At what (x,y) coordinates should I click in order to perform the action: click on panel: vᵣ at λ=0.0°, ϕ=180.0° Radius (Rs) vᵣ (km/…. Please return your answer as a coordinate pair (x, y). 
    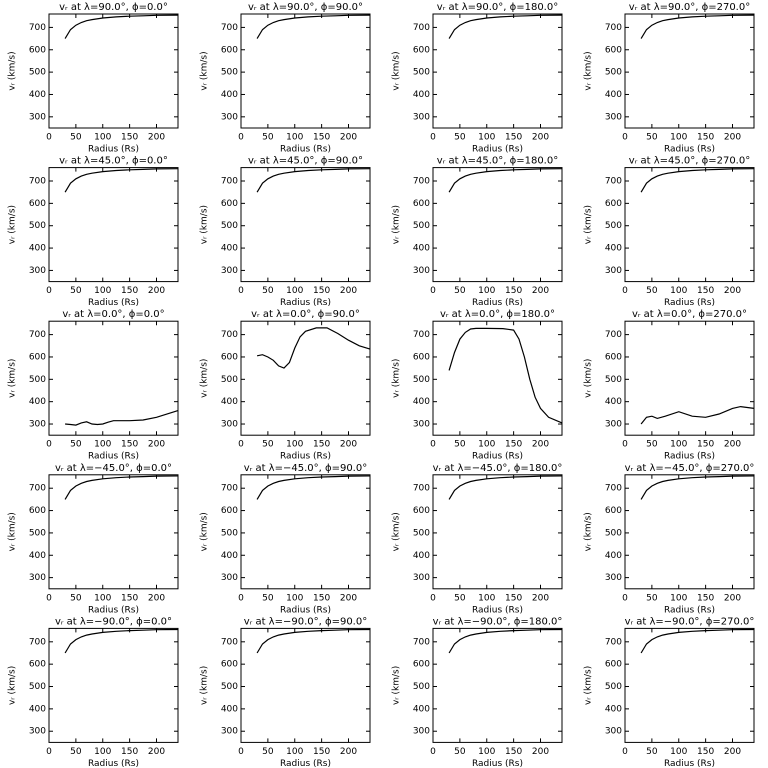
    Looking at the image, I should click on (477, 385).